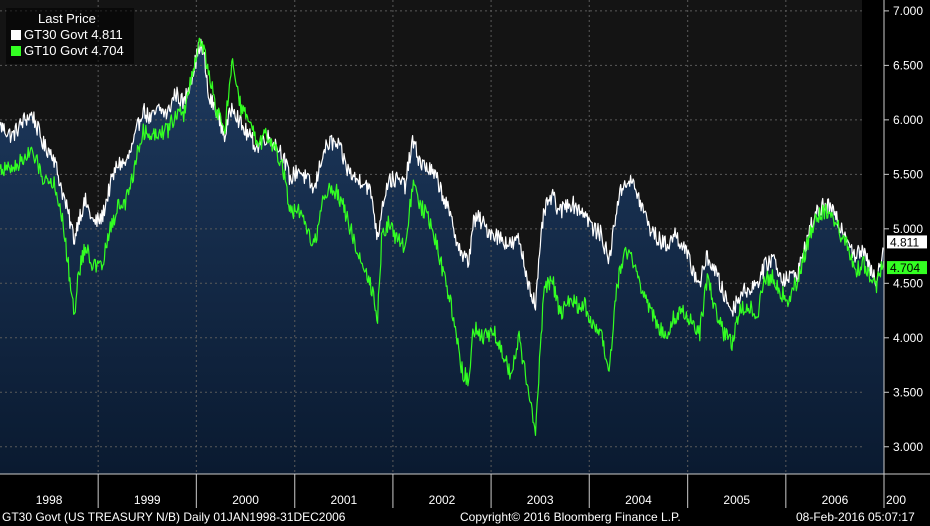 This screenshot has width=930, height=526. I want to click on last-price-tag-gt10, so click(907, 268).